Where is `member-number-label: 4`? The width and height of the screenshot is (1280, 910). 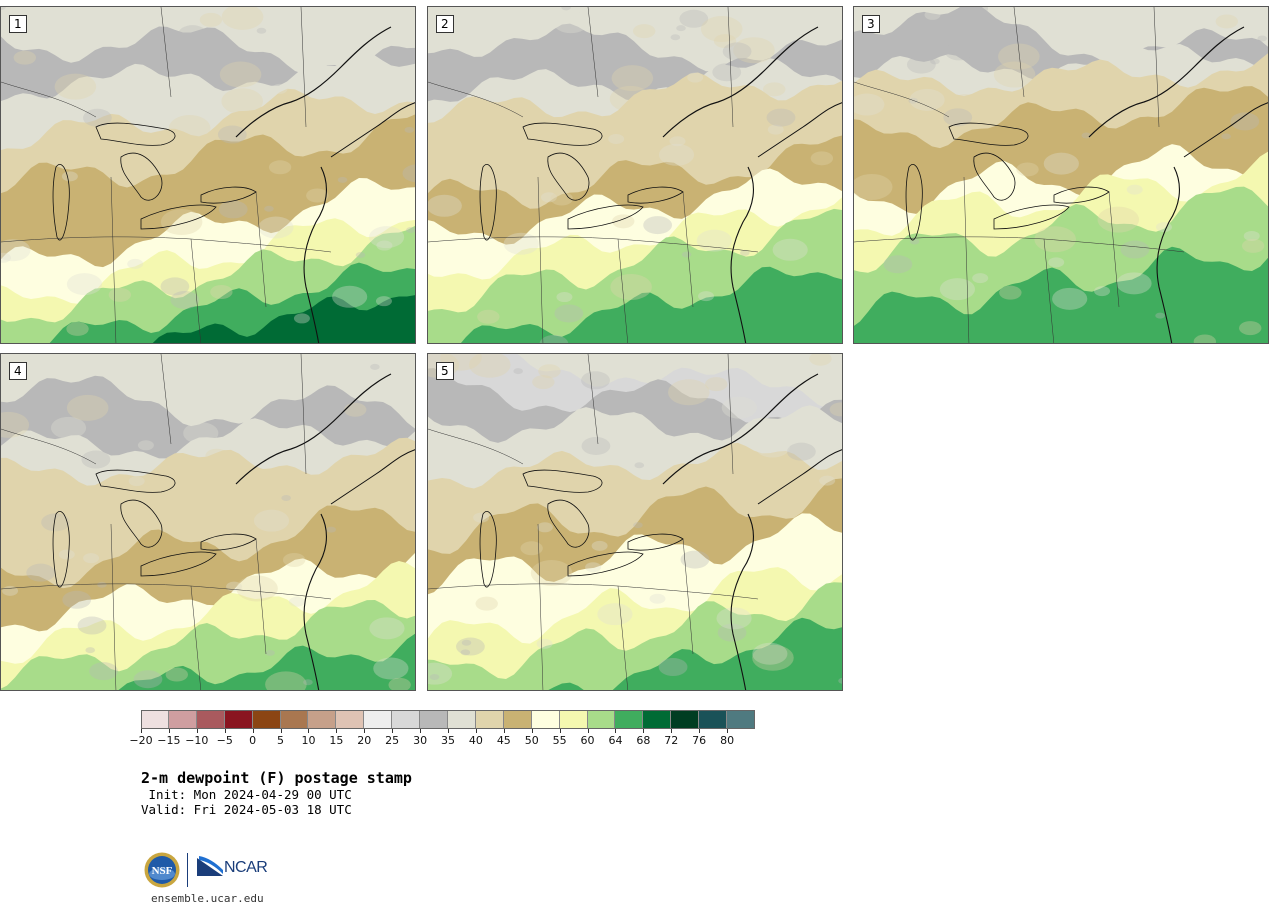 member-number-label: 4 is located at coordinates (18, 371).